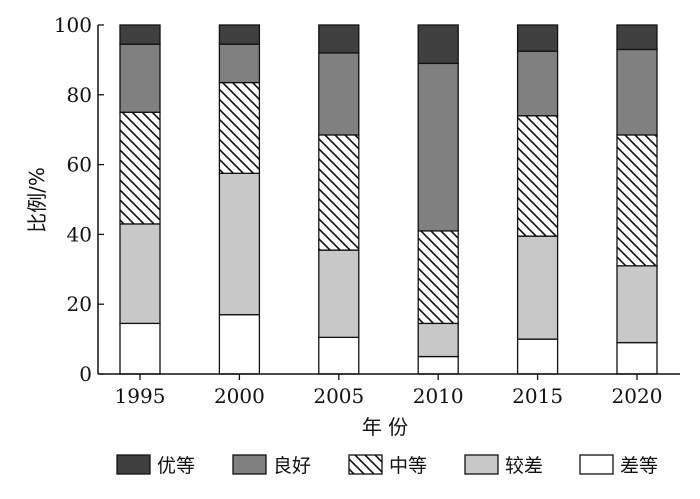  Describe the element at coordinates (239, 63) in the screenshot. I see `bar-segment-良好-2000` at that location.